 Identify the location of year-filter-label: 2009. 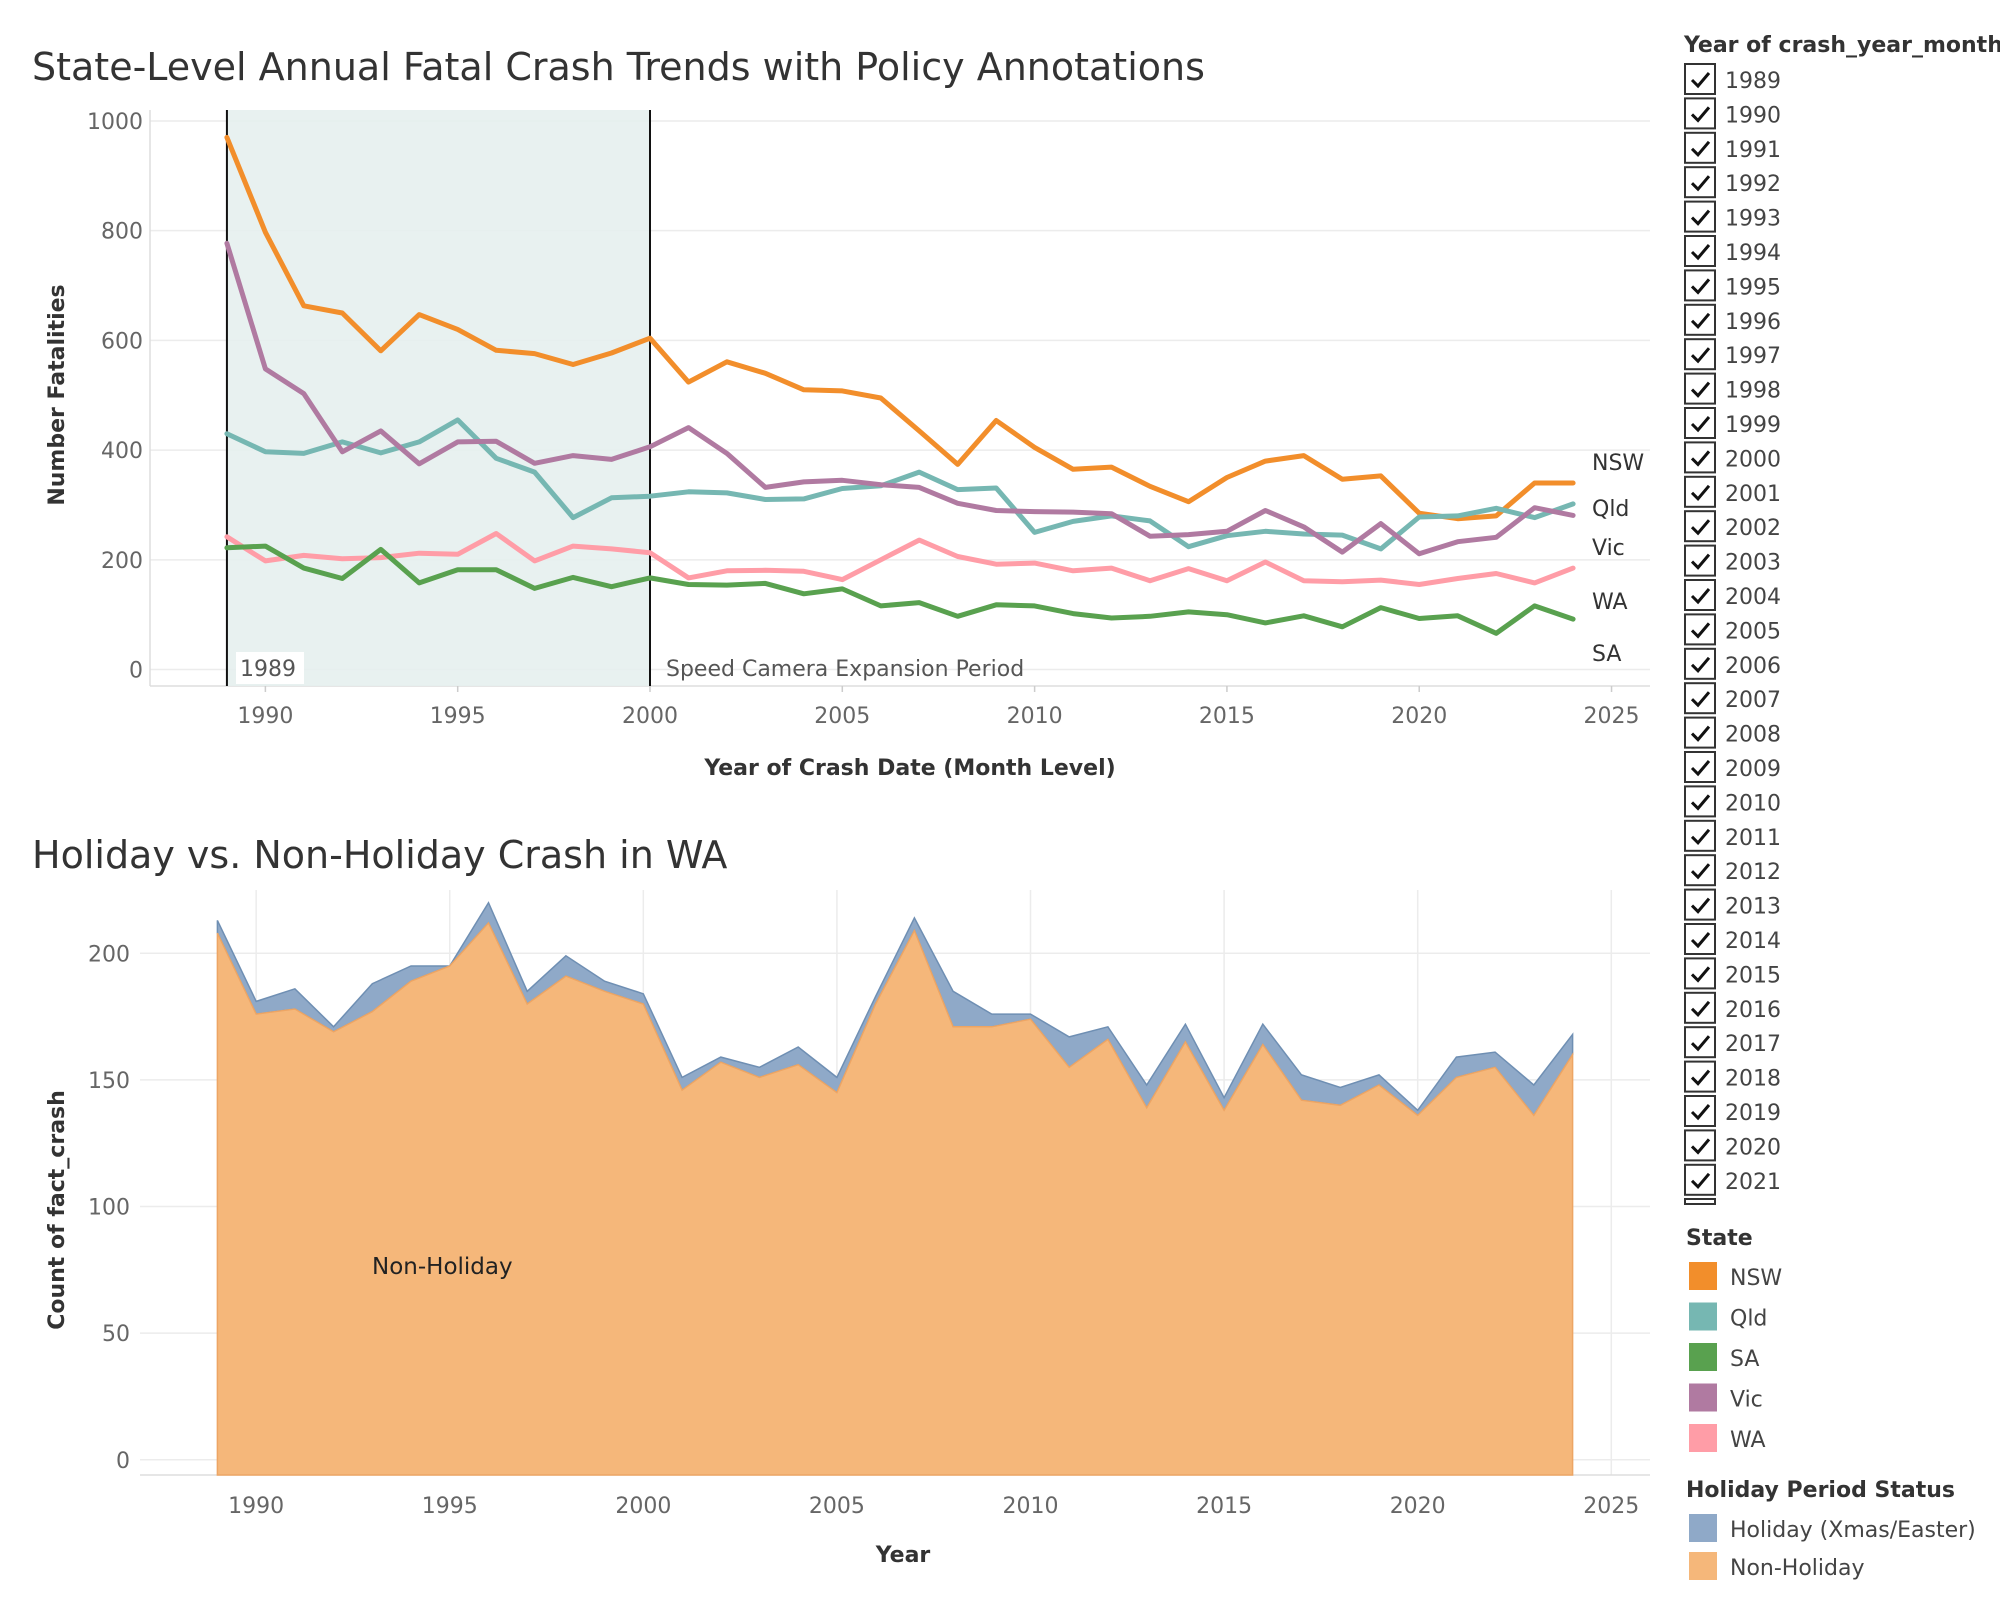
(1753, 769).